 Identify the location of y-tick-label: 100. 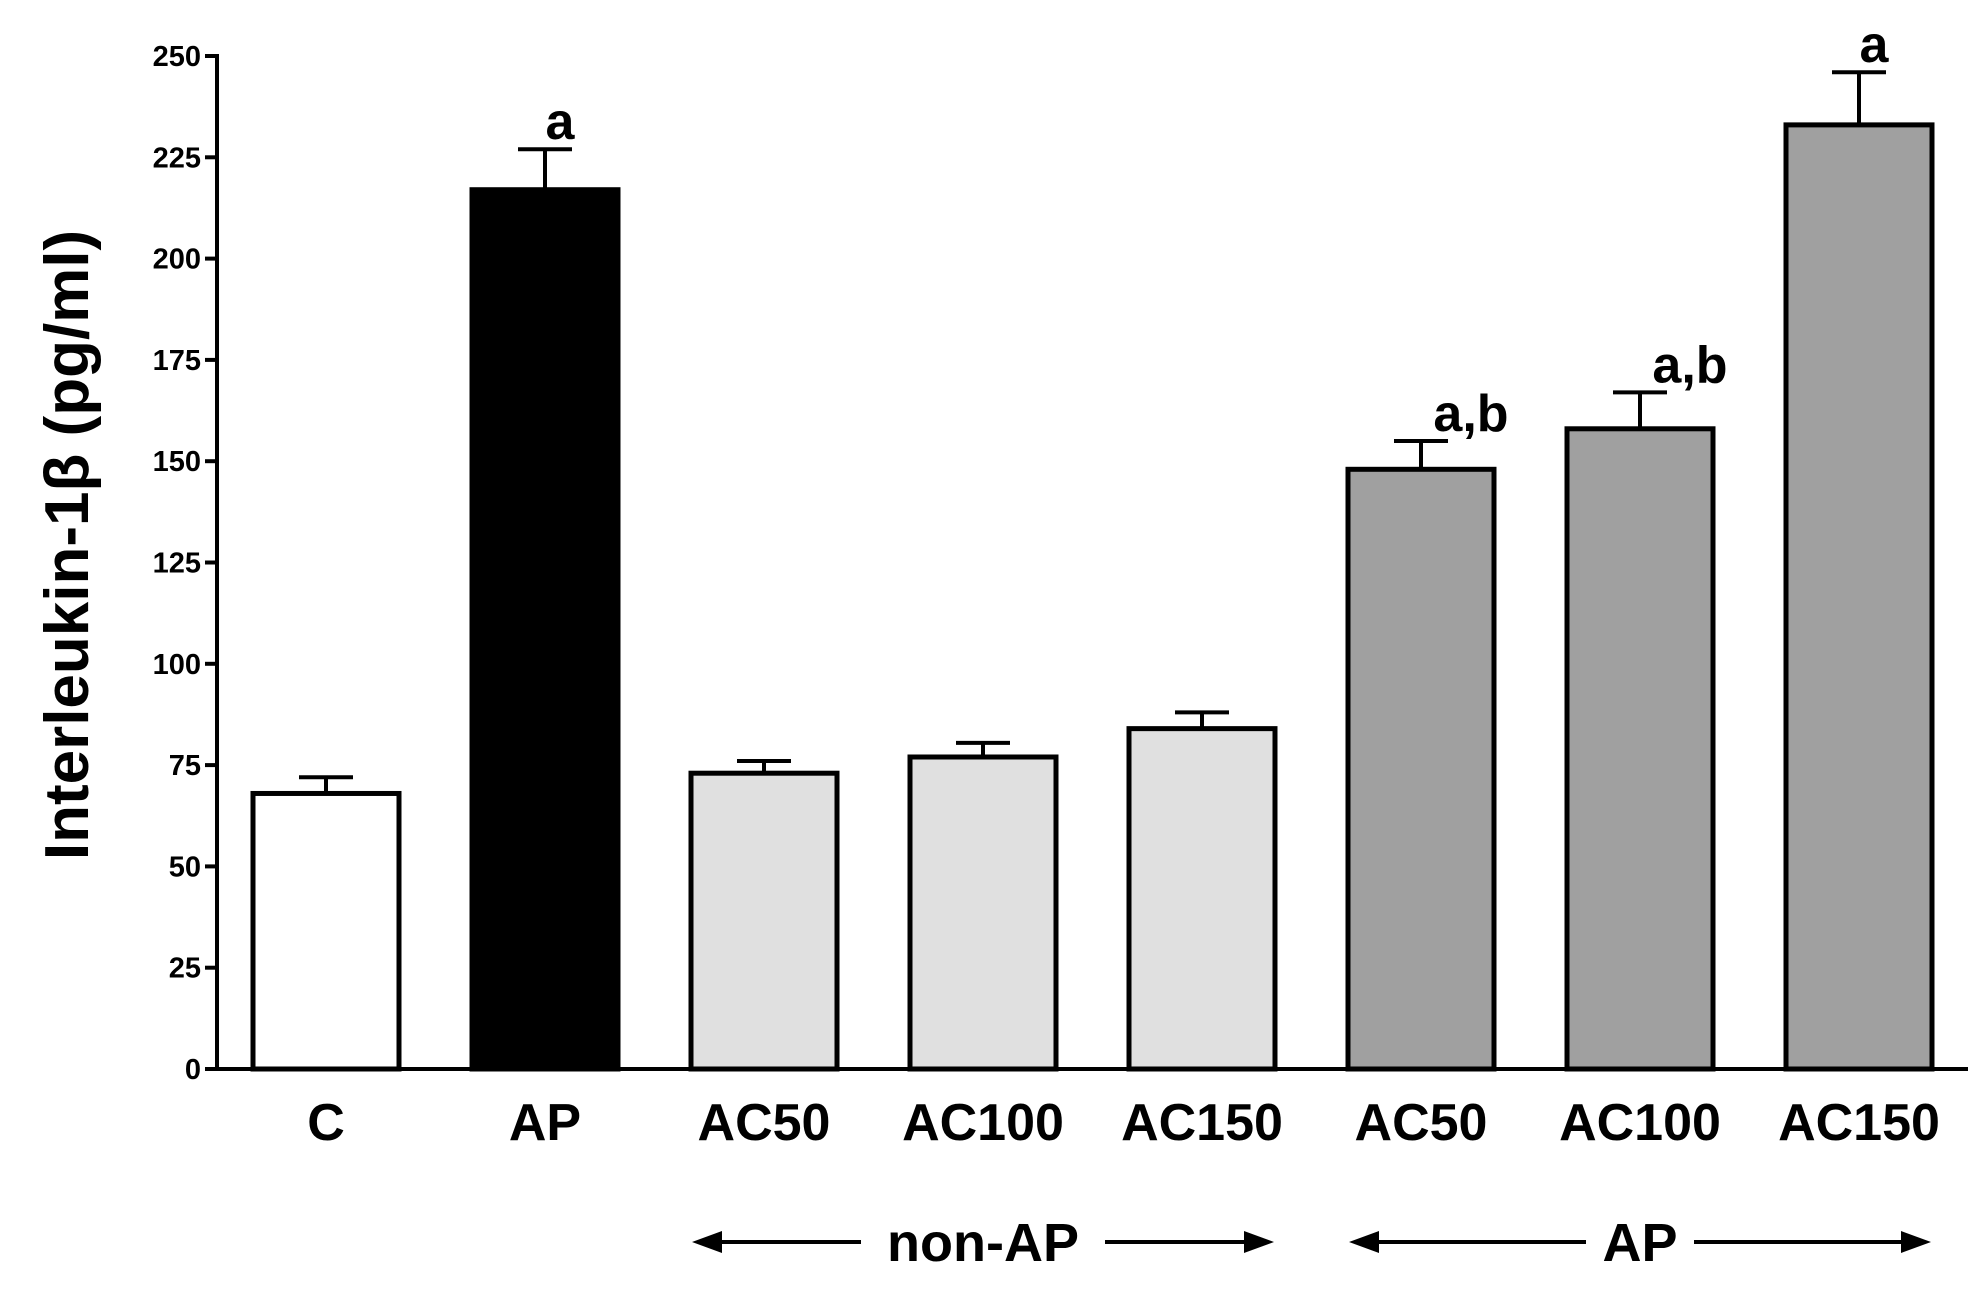
(177, 665).